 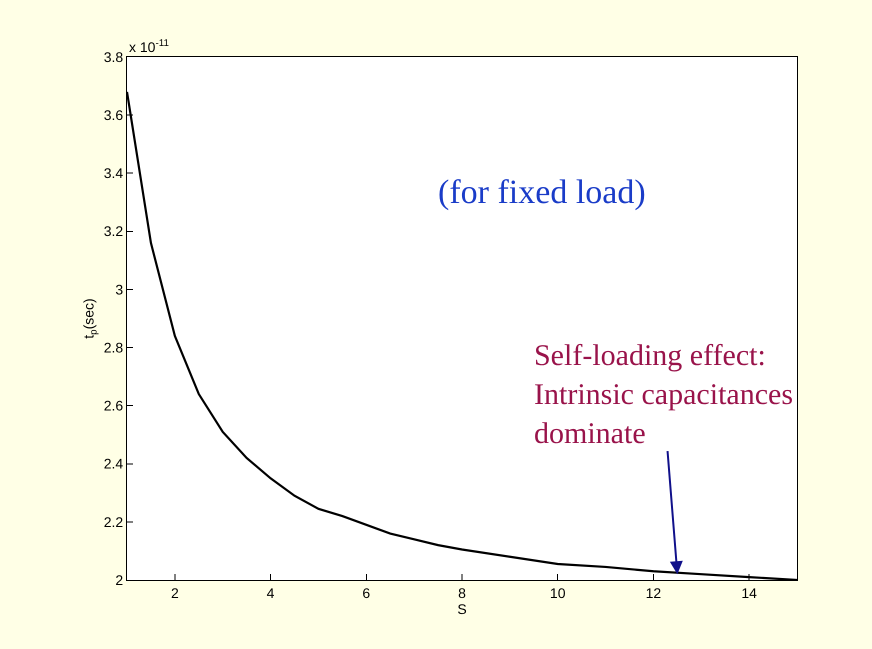 What do you see at coordinates (749, 592) in the screenshot?
I see `x-tick-label: 14` at bounding box center [749, 592].